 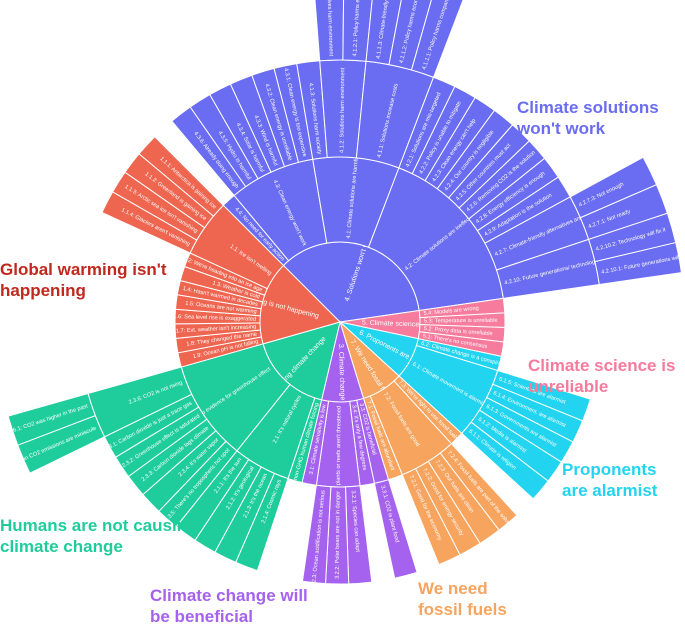 I want to click on category-callout: Proponents are alarmist, so click(x=610, y=480).